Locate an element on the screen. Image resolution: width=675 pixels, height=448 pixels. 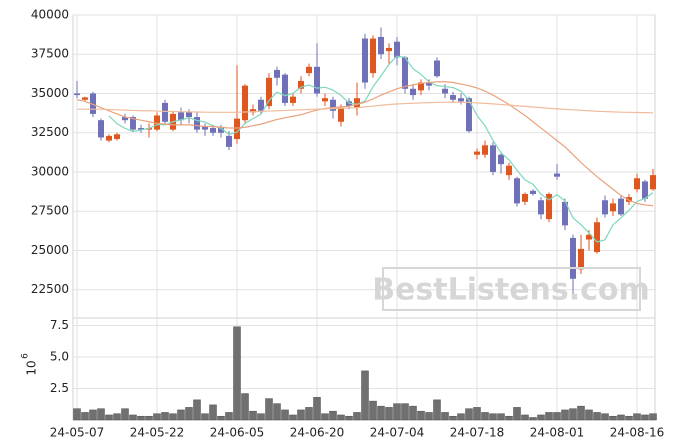
y-tick-label: 7.5 is located at coordinates (59, 325).